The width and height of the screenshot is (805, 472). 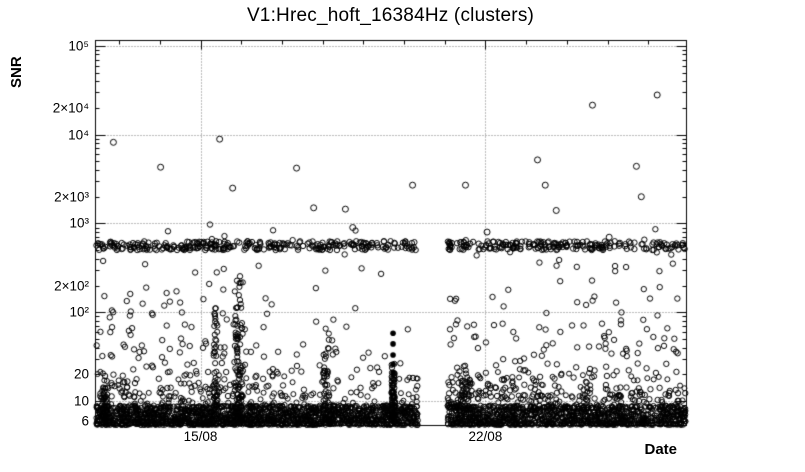 I want to click on y-axis-tick-label: 10, so click(x=81, y=401).